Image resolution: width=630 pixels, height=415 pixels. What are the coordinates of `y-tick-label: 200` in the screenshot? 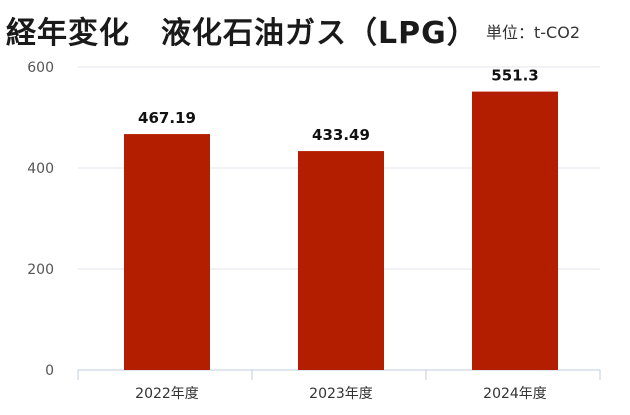 It's located at (40, 270).